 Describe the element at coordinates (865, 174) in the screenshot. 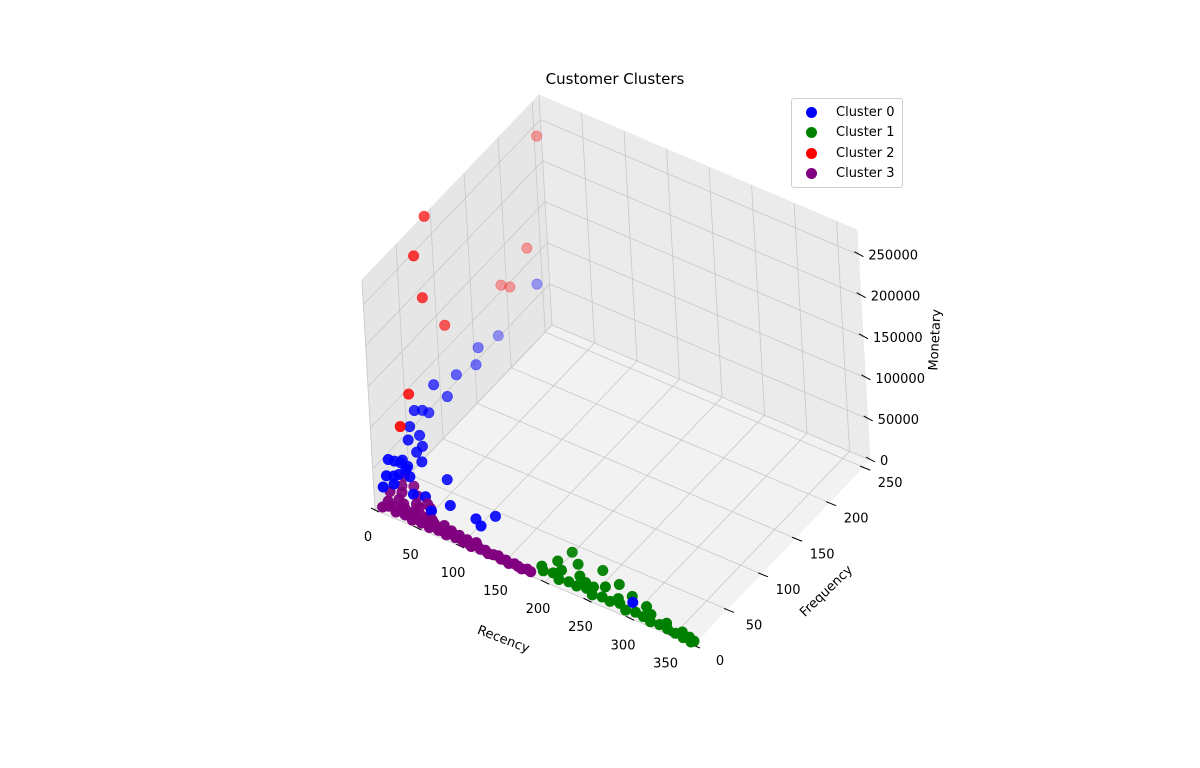

I see `legend-label: Cluster 3` at that location.